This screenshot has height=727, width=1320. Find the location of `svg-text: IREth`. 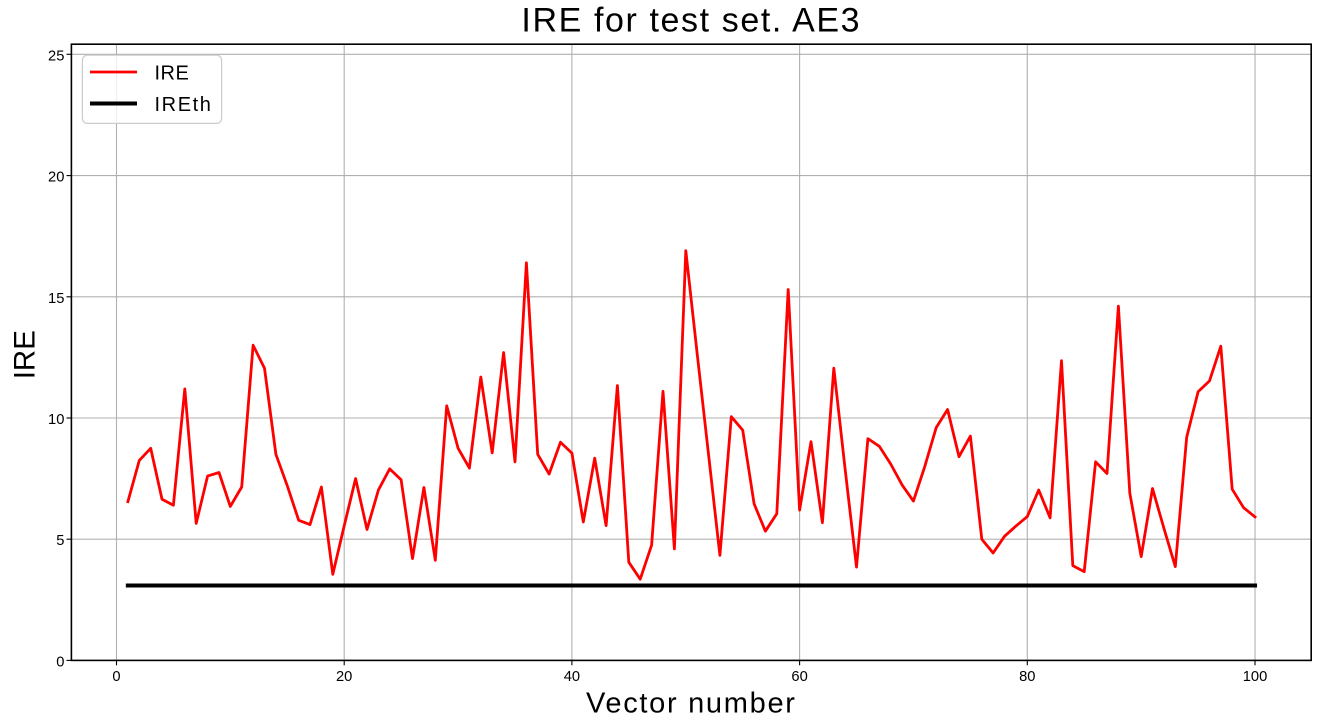

svg-text: IREth is located at coordinates (184, 105).